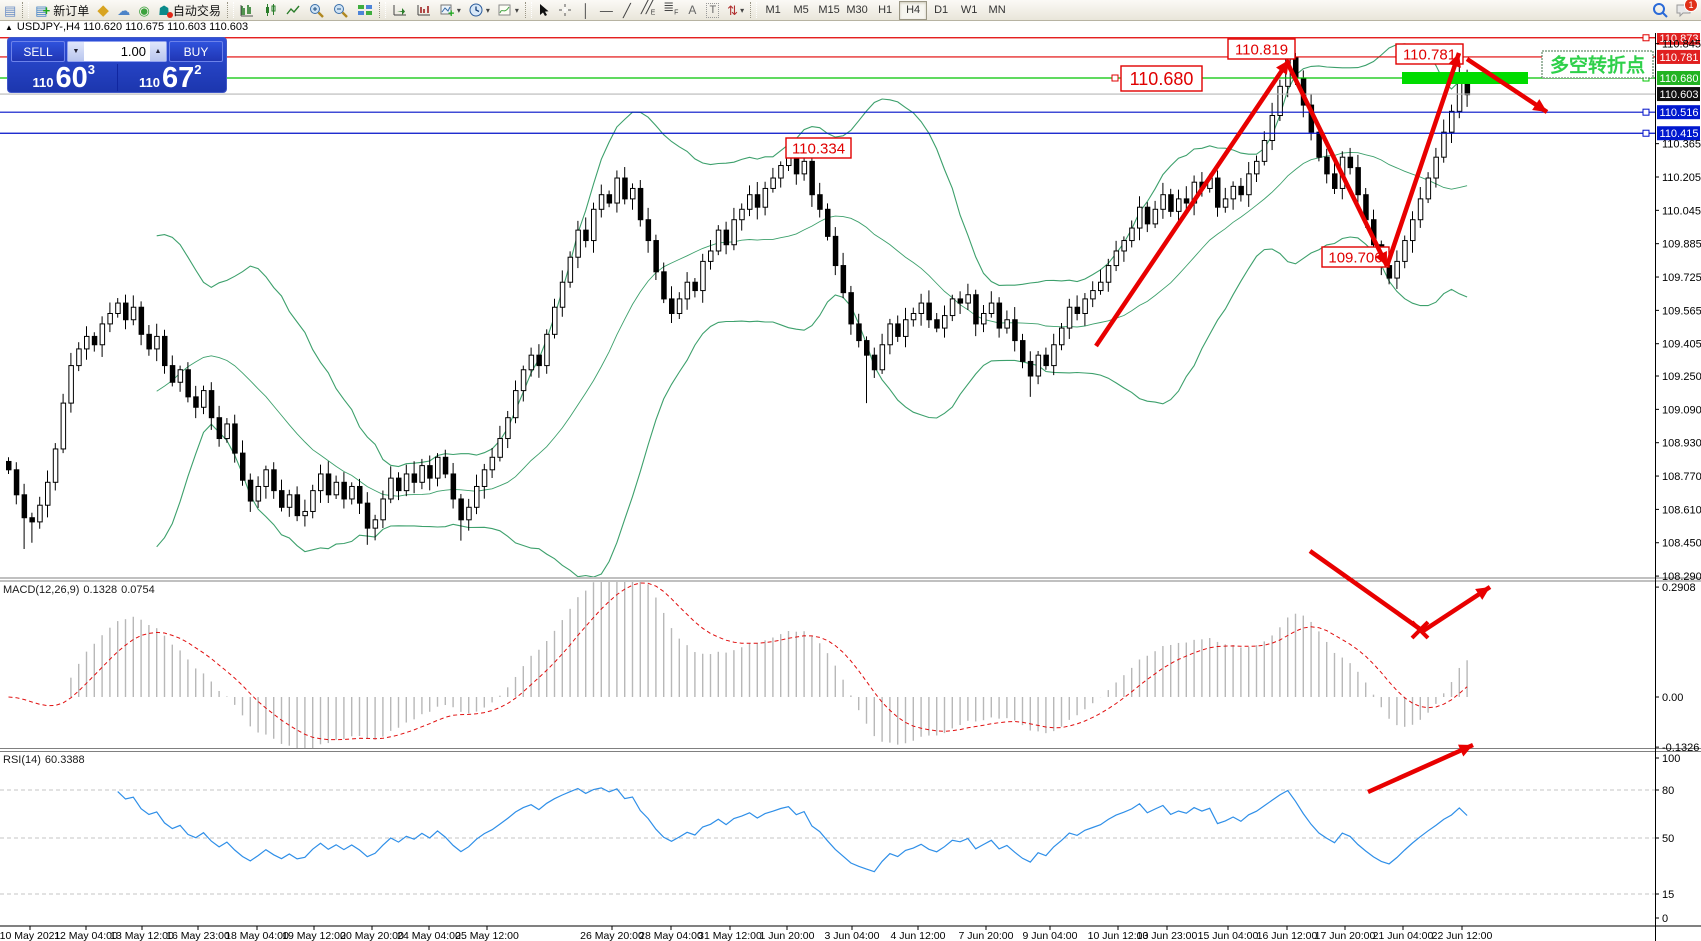  I want to click on gold-chart-icon: ◆, so click(103, 10).